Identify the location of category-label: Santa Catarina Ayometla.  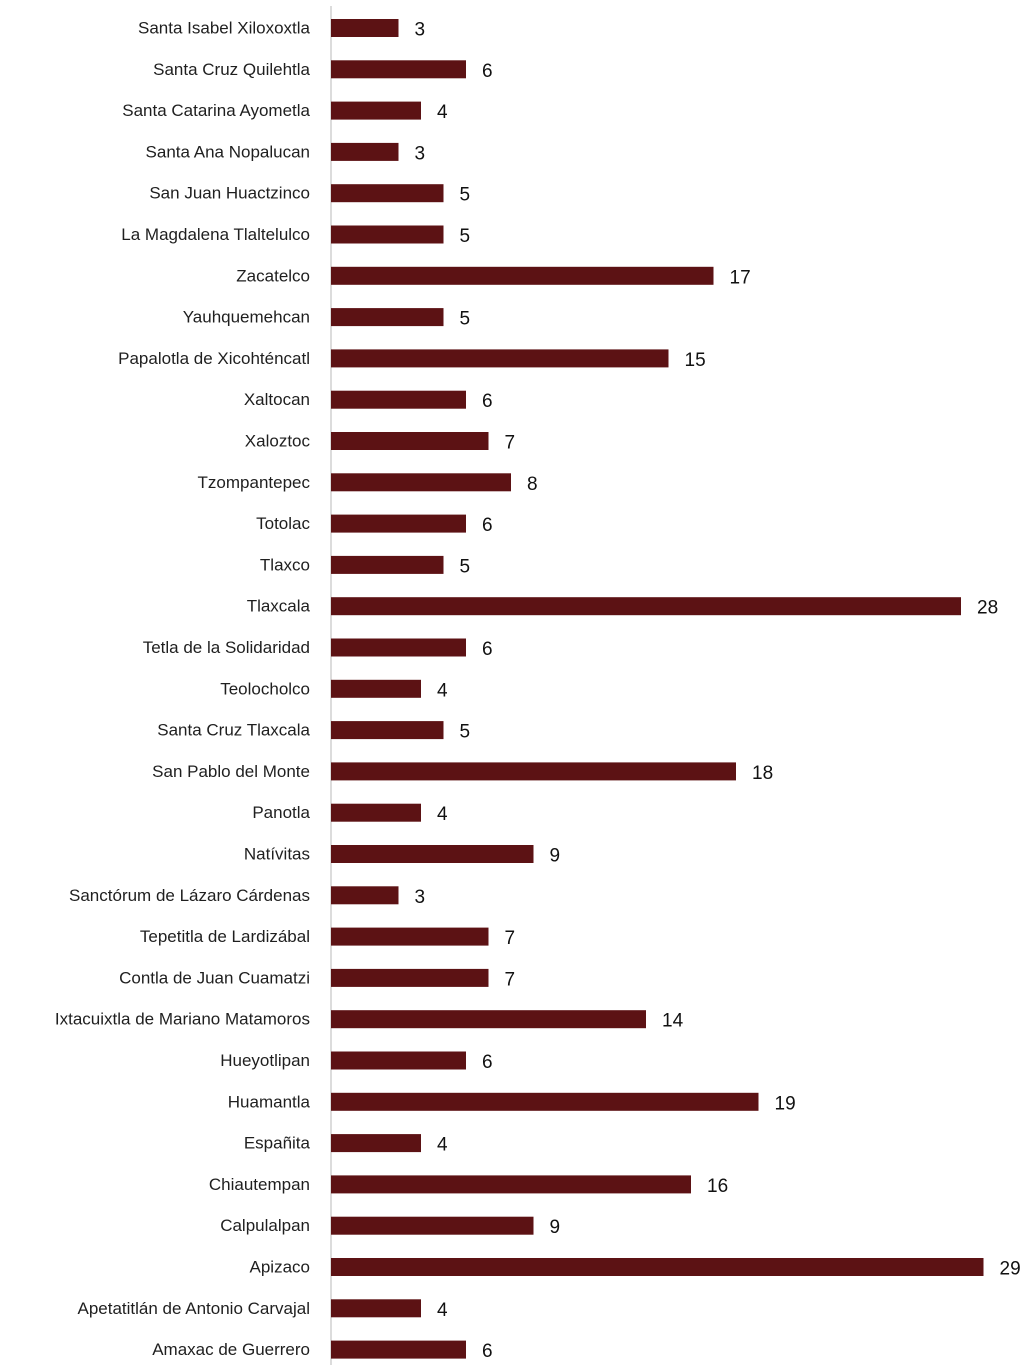
(216, 110).